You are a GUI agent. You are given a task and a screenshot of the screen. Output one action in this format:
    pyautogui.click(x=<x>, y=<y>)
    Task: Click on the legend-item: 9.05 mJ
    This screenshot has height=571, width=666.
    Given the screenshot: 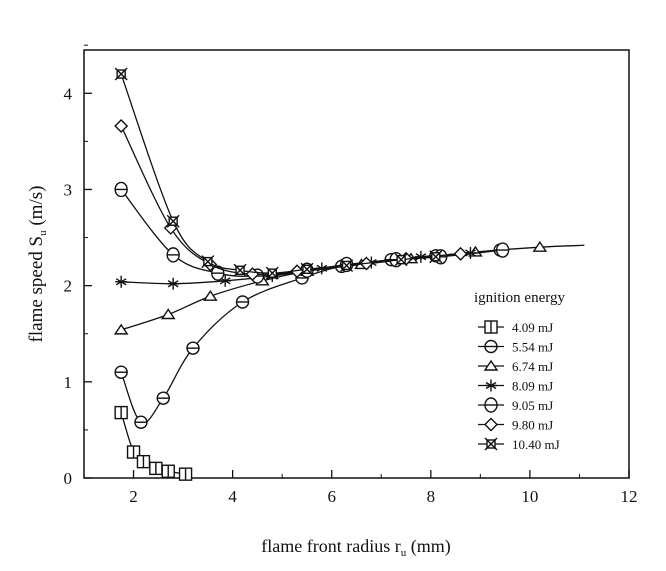 What is the action you would take?
    pyautogui.click(x=515, y=405)
    